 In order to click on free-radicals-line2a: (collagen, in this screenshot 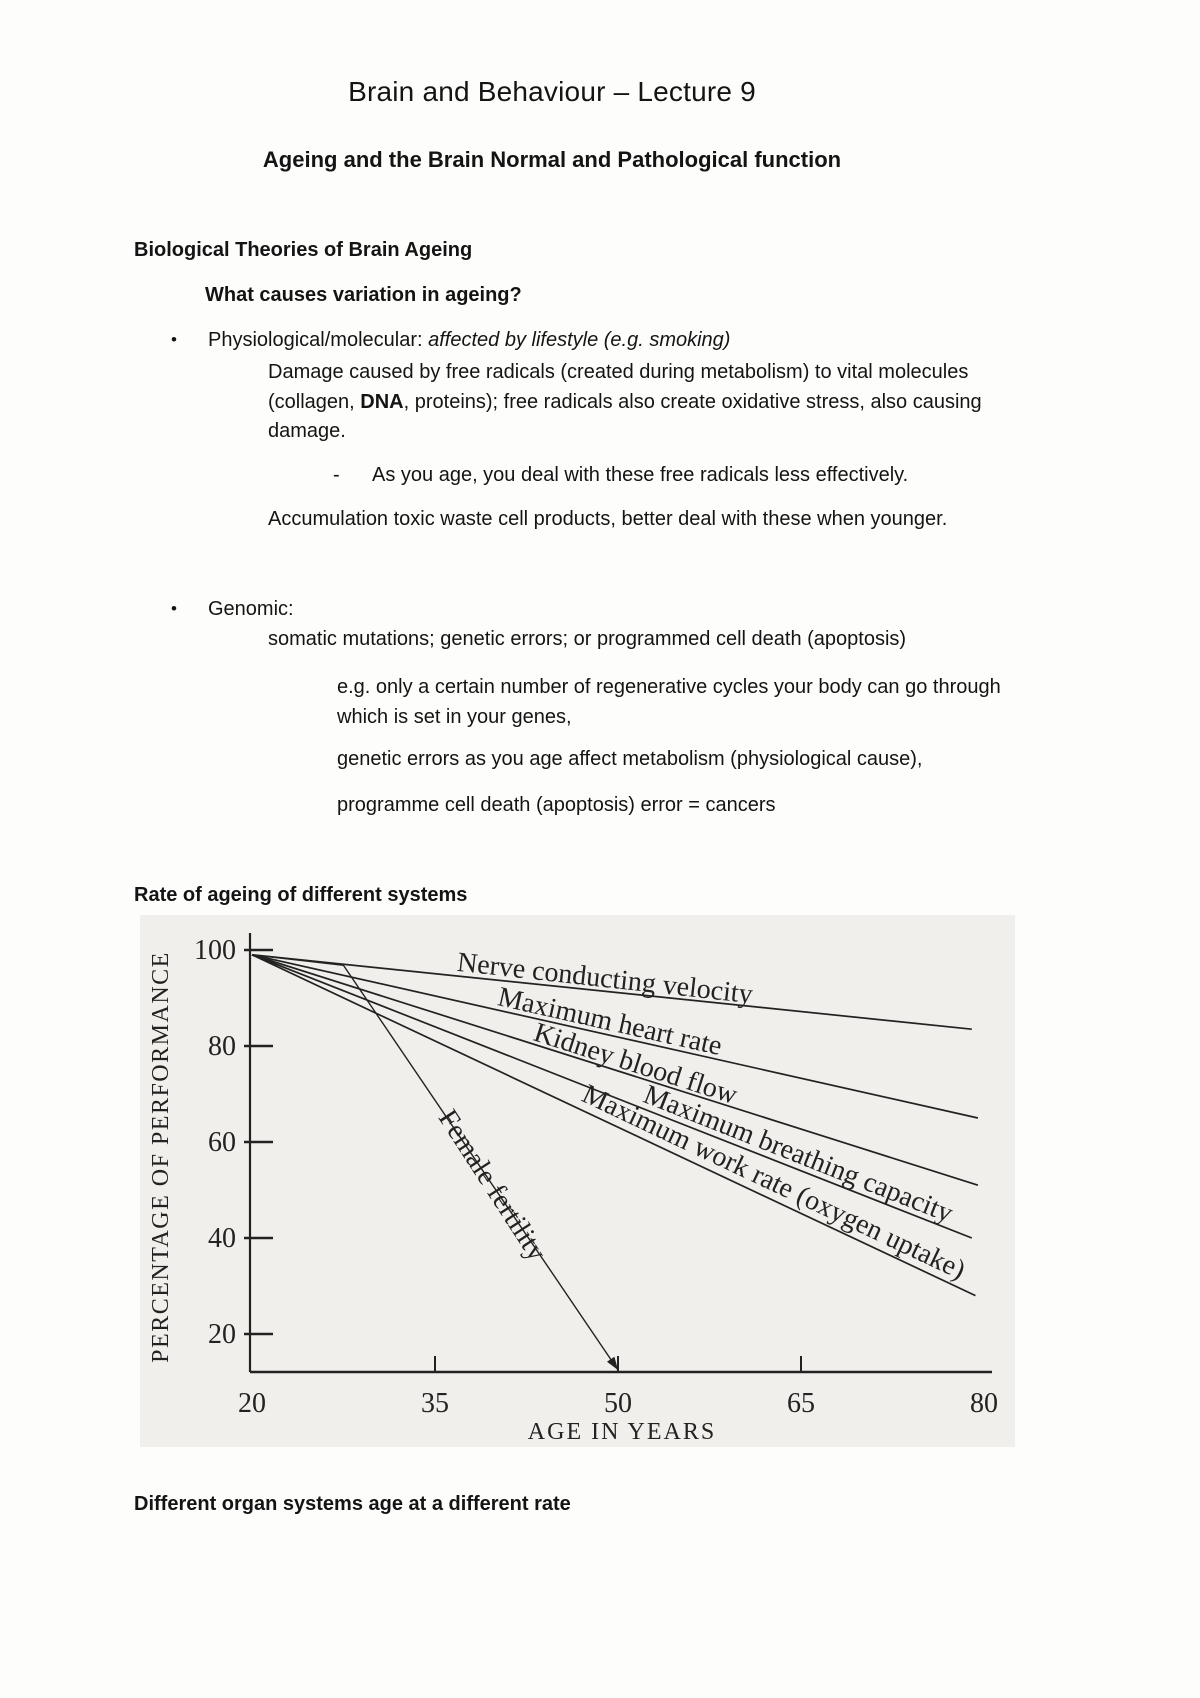, I will do `click(314, 401)`.